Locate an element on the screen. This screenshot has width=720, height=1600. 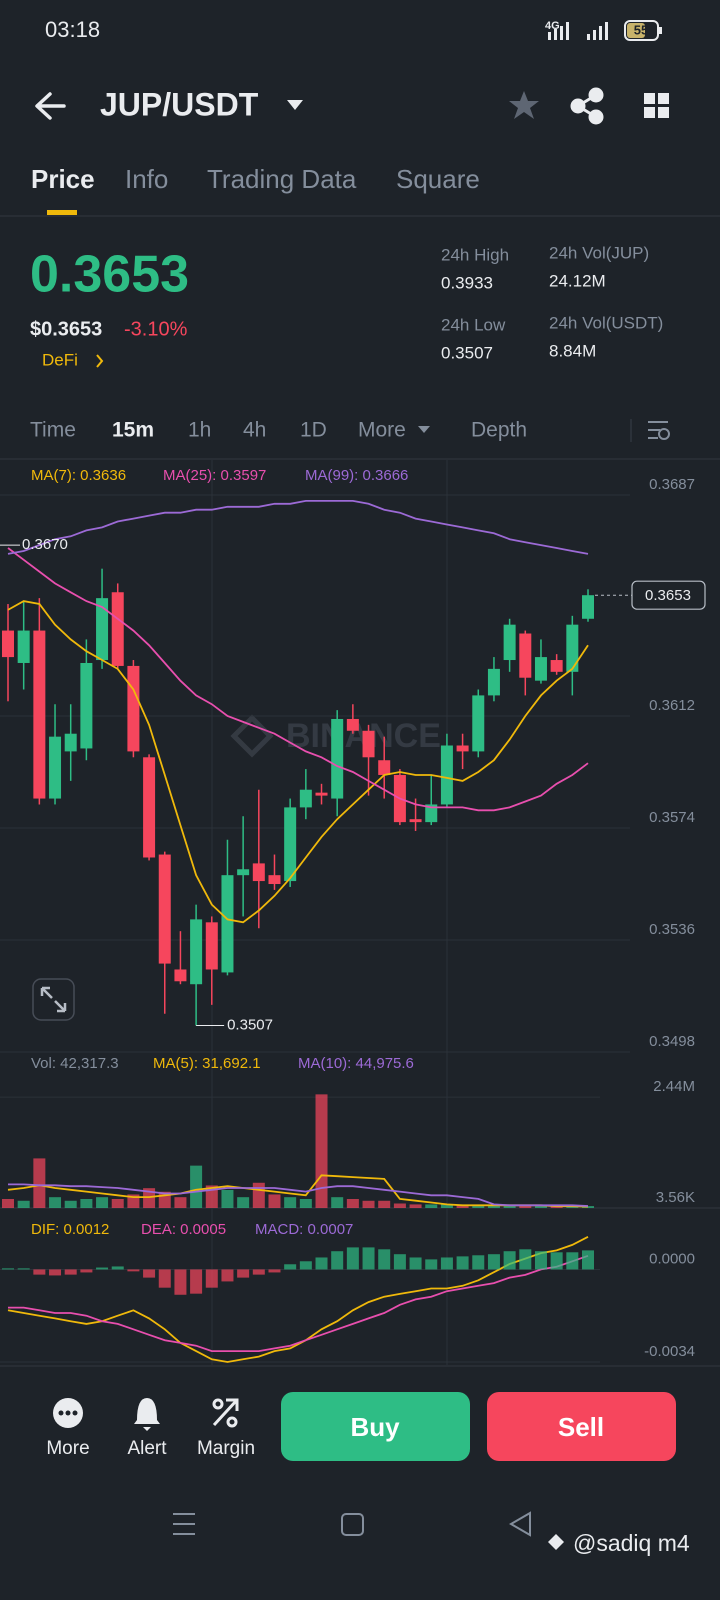
action-label: More is located at coordinates (67, 1448).